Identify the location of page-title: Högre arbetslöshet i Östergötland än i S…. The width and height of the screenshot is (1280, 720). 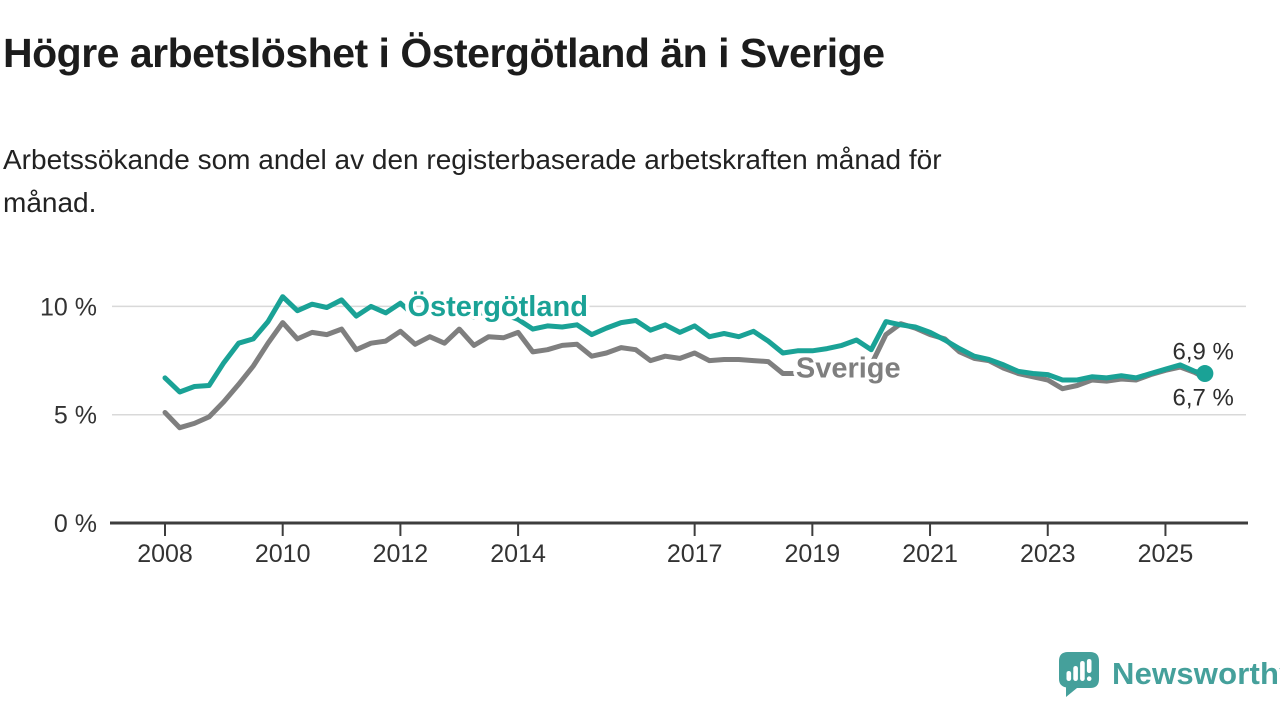
(444, 53).